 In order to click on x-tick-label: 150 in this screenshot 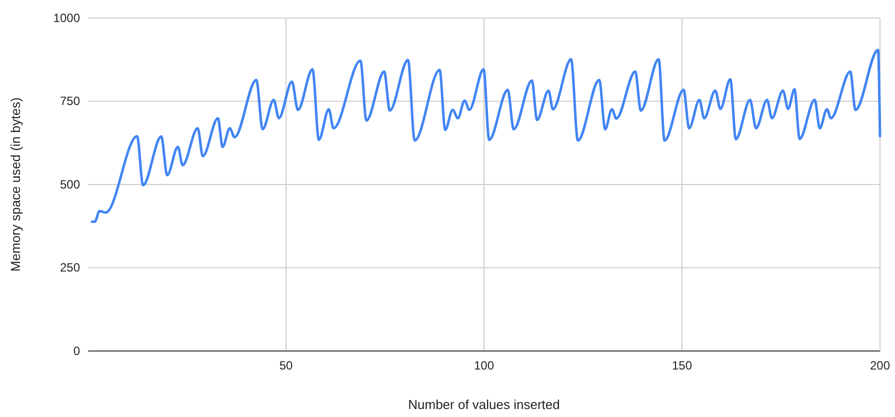, I will do `click(682, 365)`.